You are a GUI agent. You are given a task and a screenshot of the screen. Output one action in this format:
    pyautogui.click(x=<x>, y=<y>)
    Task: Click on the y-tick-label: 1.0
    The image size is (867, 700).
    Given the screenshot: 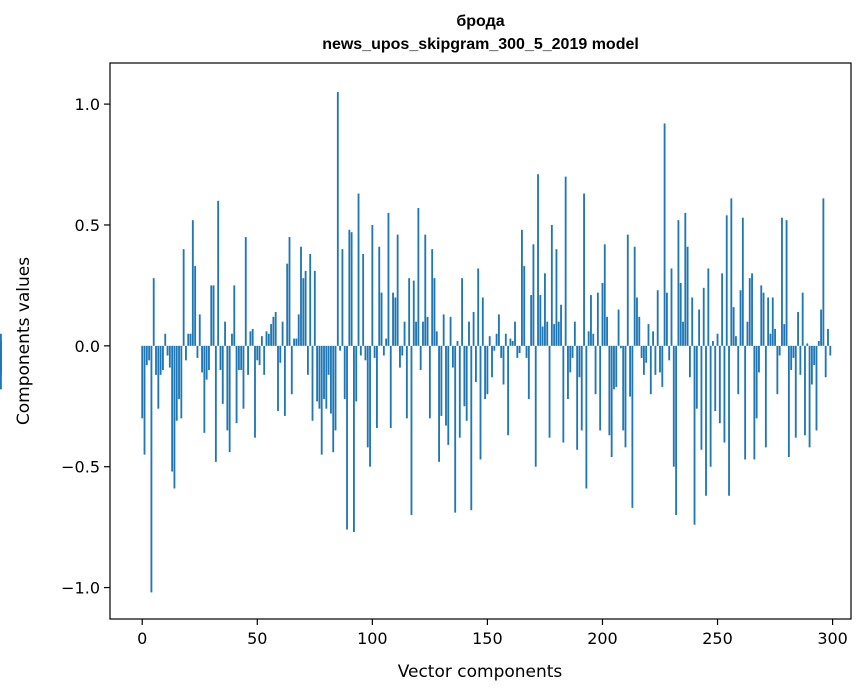 What is the action you would take?
    pyautogui.click(x=87, y=104)
    